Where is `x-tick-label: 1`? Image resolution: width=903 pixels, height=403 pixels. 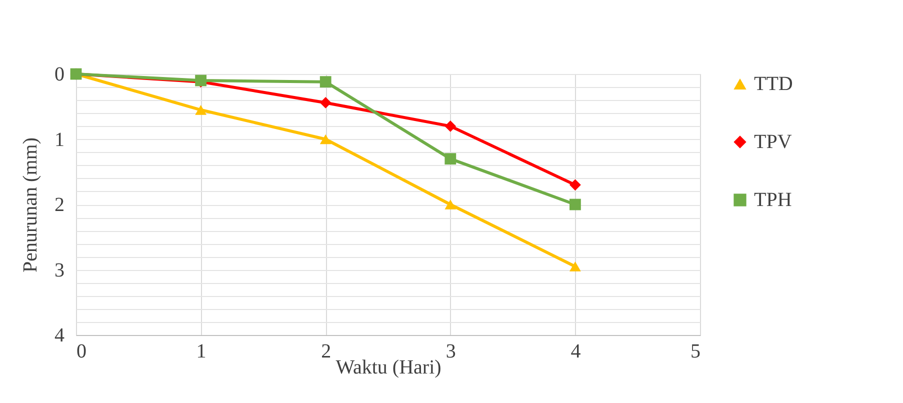 x-tick-label: 1 is located at coordinates (201, 351).